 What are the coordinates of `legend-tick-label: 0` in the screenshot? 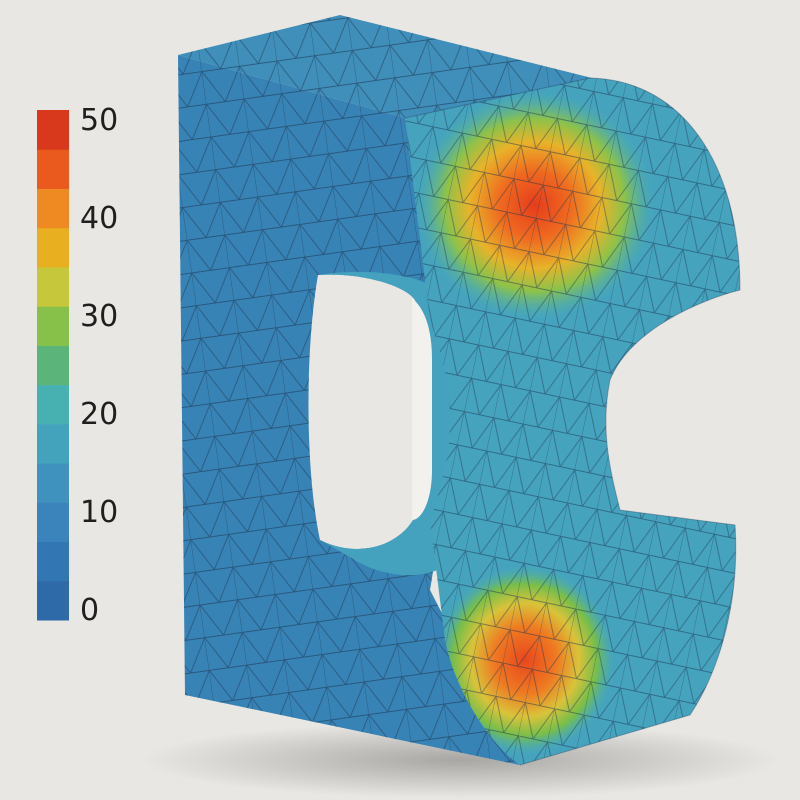 It's located at (89, 610).